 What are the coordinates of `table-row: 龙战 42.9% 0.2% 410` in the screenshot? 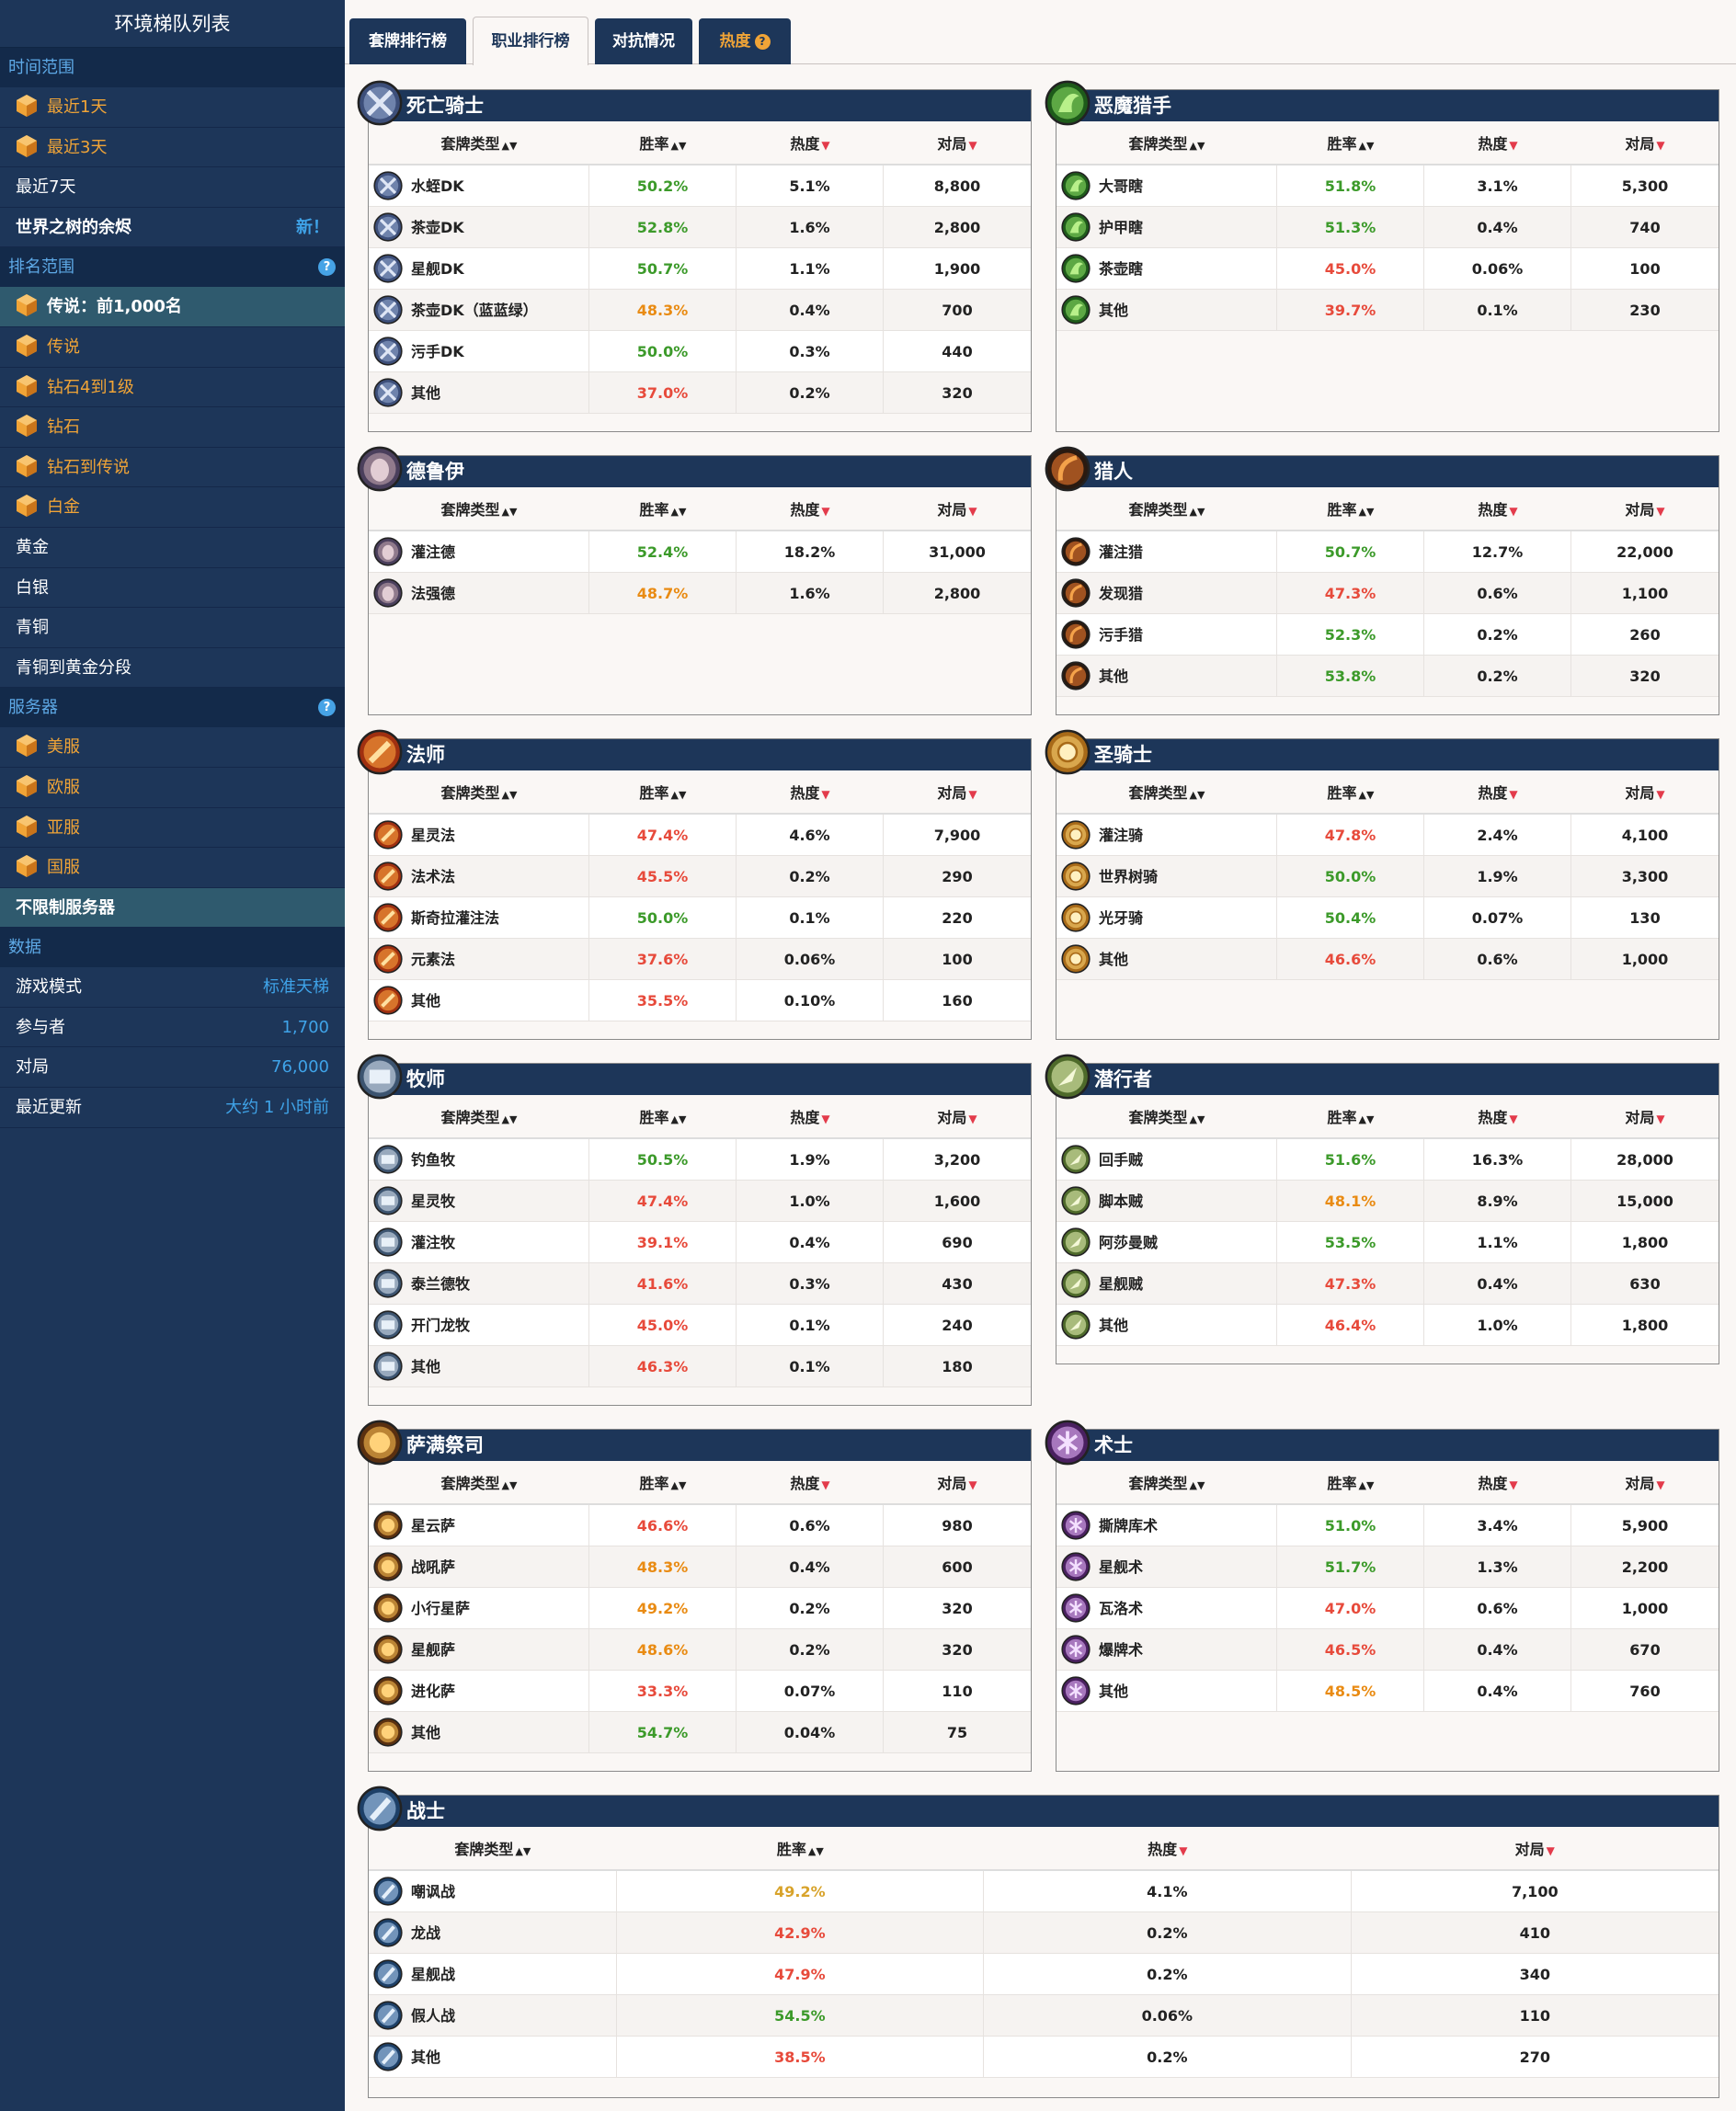 It's located at (1044, 1932).